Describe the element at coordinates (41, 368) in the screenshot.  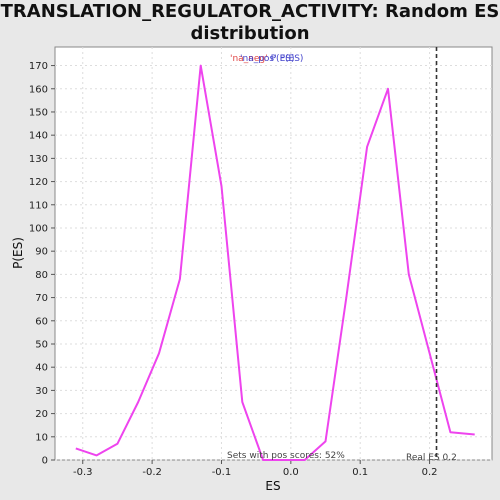
I see `y-tick-label: 40` at that location.